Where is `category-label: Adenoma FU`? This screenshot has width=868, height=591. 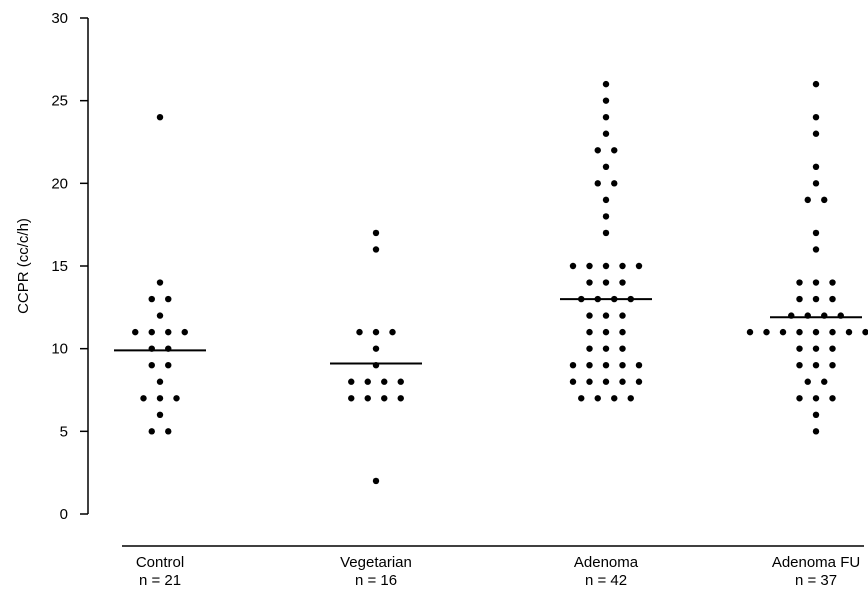 category-label: Adenoma FU is located at coordinates (816, 562).